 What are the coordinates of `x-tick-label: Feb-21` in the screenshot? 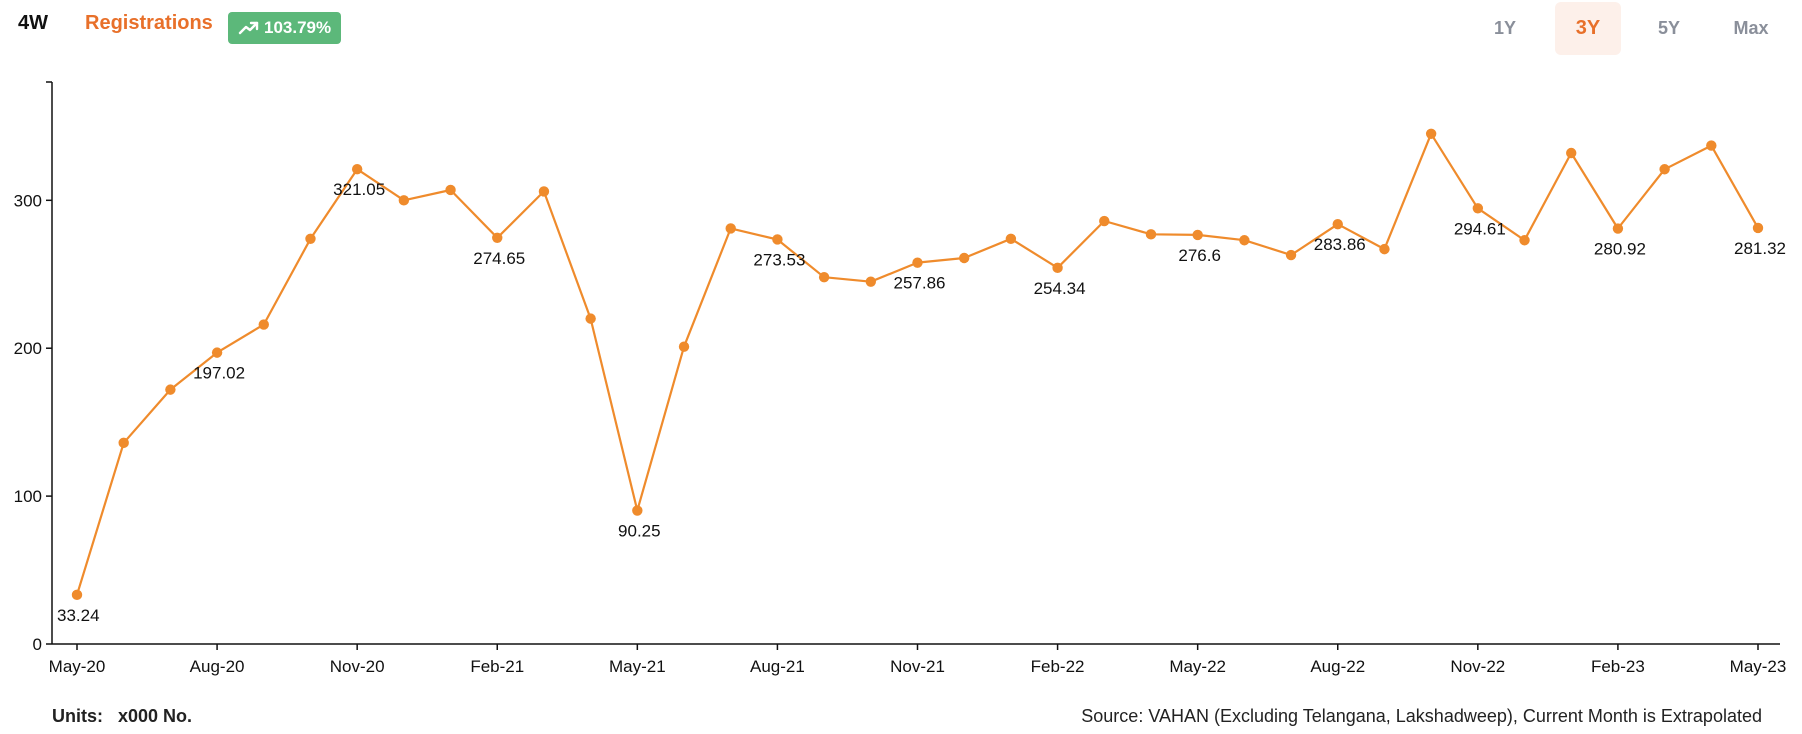 It's located at (497, 666).